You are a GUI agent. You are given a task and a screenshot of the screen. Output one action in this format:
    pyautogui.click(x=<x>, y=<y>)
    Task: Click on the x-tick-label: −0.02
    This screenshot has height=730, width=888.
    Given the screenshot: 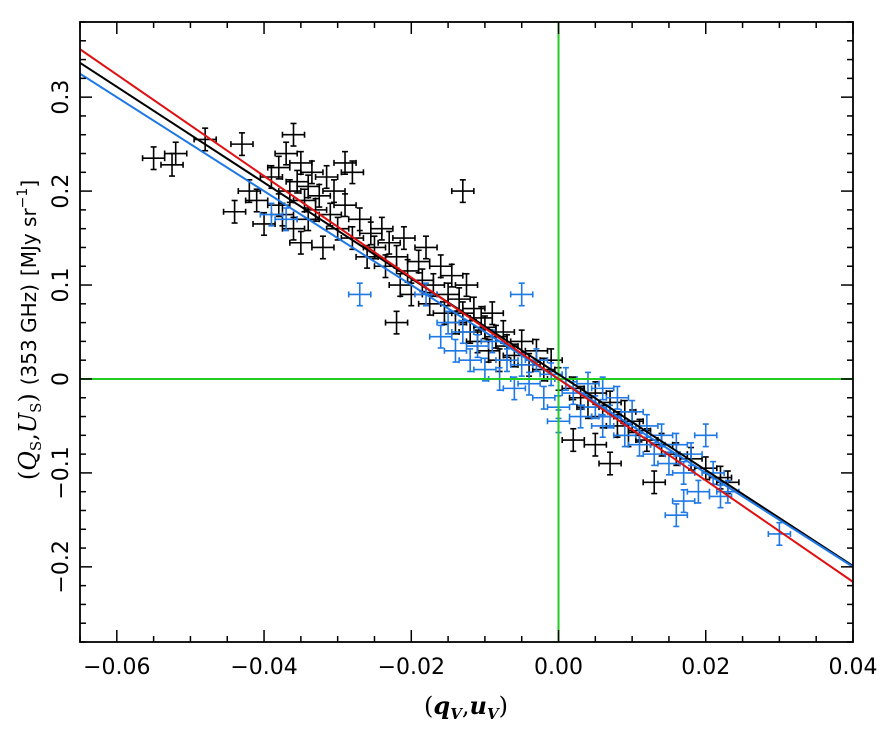 What is the action you would take?
    pyautogui.click(x=411, y=667)
    